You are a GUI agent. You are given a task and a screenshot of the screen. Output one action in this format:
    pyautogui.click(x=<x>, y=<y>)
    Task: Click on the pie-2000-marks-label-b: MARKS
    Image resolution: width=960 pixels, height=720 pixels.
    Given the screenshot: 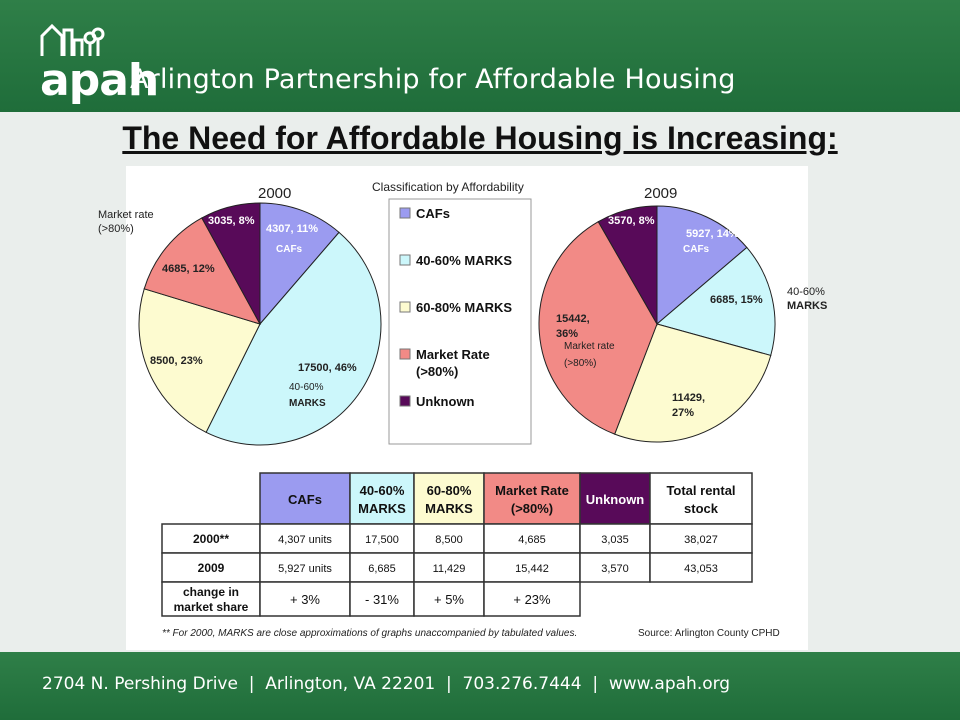 What is the action you would take?
    pyautogui.click(x=307, y=403)
    